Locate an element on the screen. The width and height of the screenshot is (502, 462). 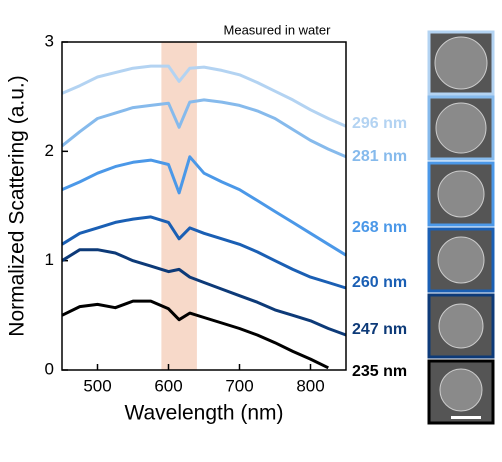
y-tick-label: 0 is located at coordinates (49, 368).